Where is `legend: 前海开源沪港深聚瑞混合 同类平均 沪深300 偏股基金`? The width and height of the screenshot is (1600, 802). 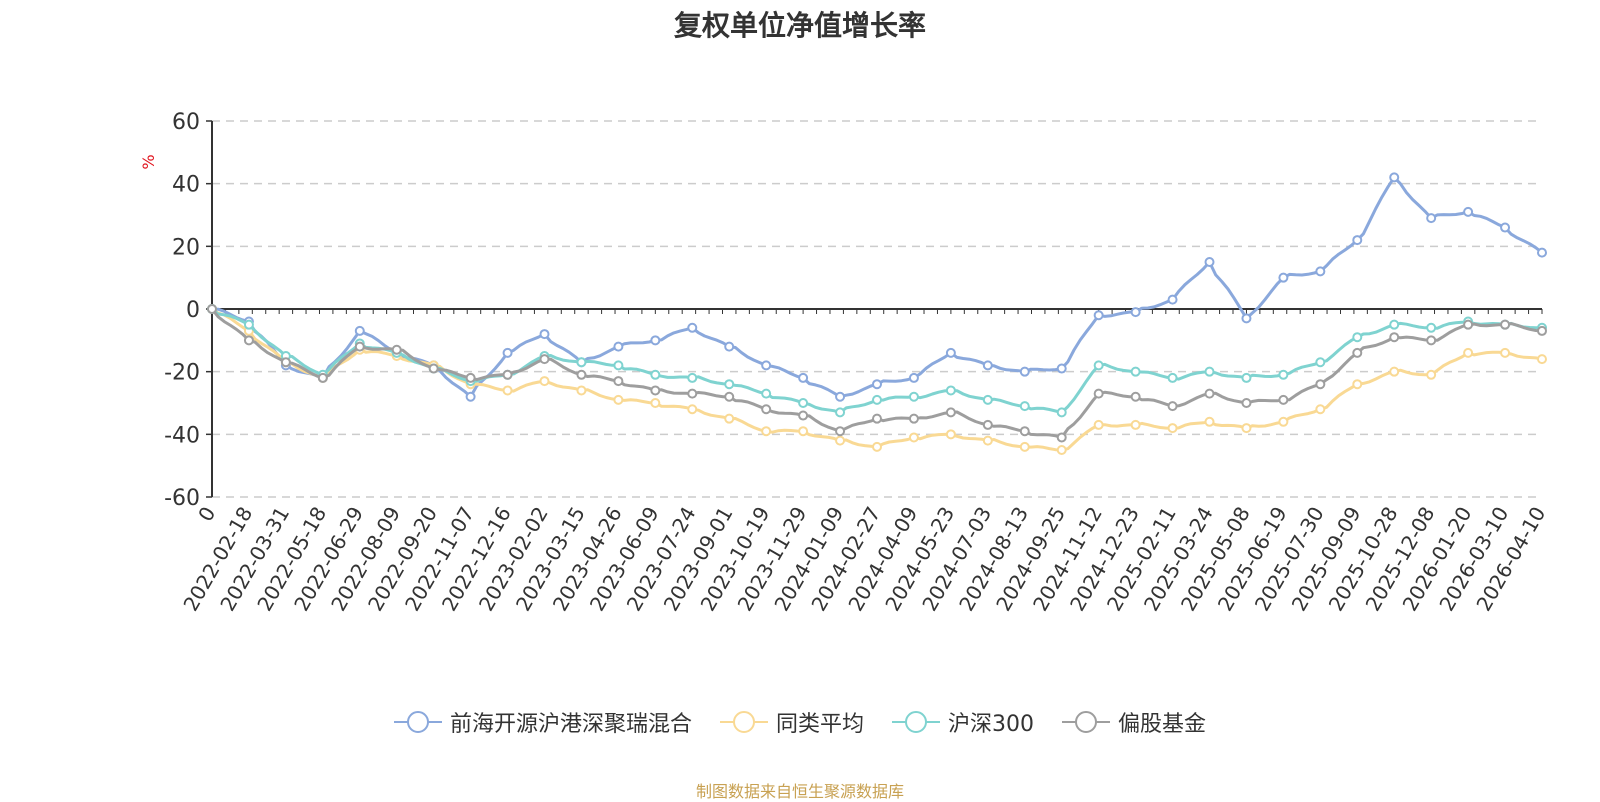
legend: 前海开源沪港深聚瑞混合 同类平均 沪深300 偏股基金 is located at coordinates (800, 722).